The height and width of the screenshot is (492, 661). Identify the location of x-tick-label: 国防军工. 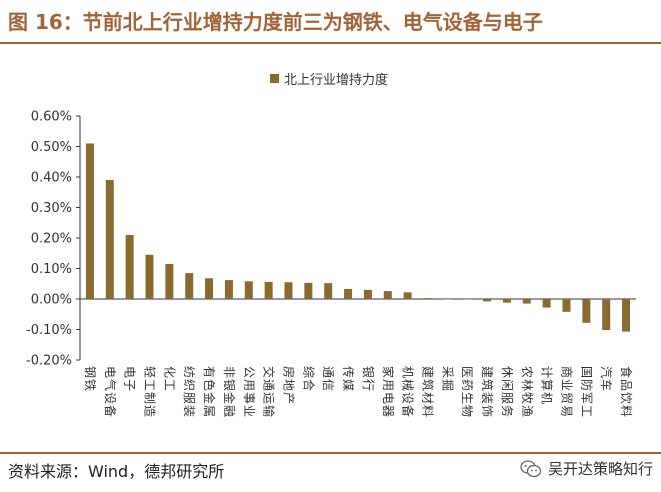
(586, 392).